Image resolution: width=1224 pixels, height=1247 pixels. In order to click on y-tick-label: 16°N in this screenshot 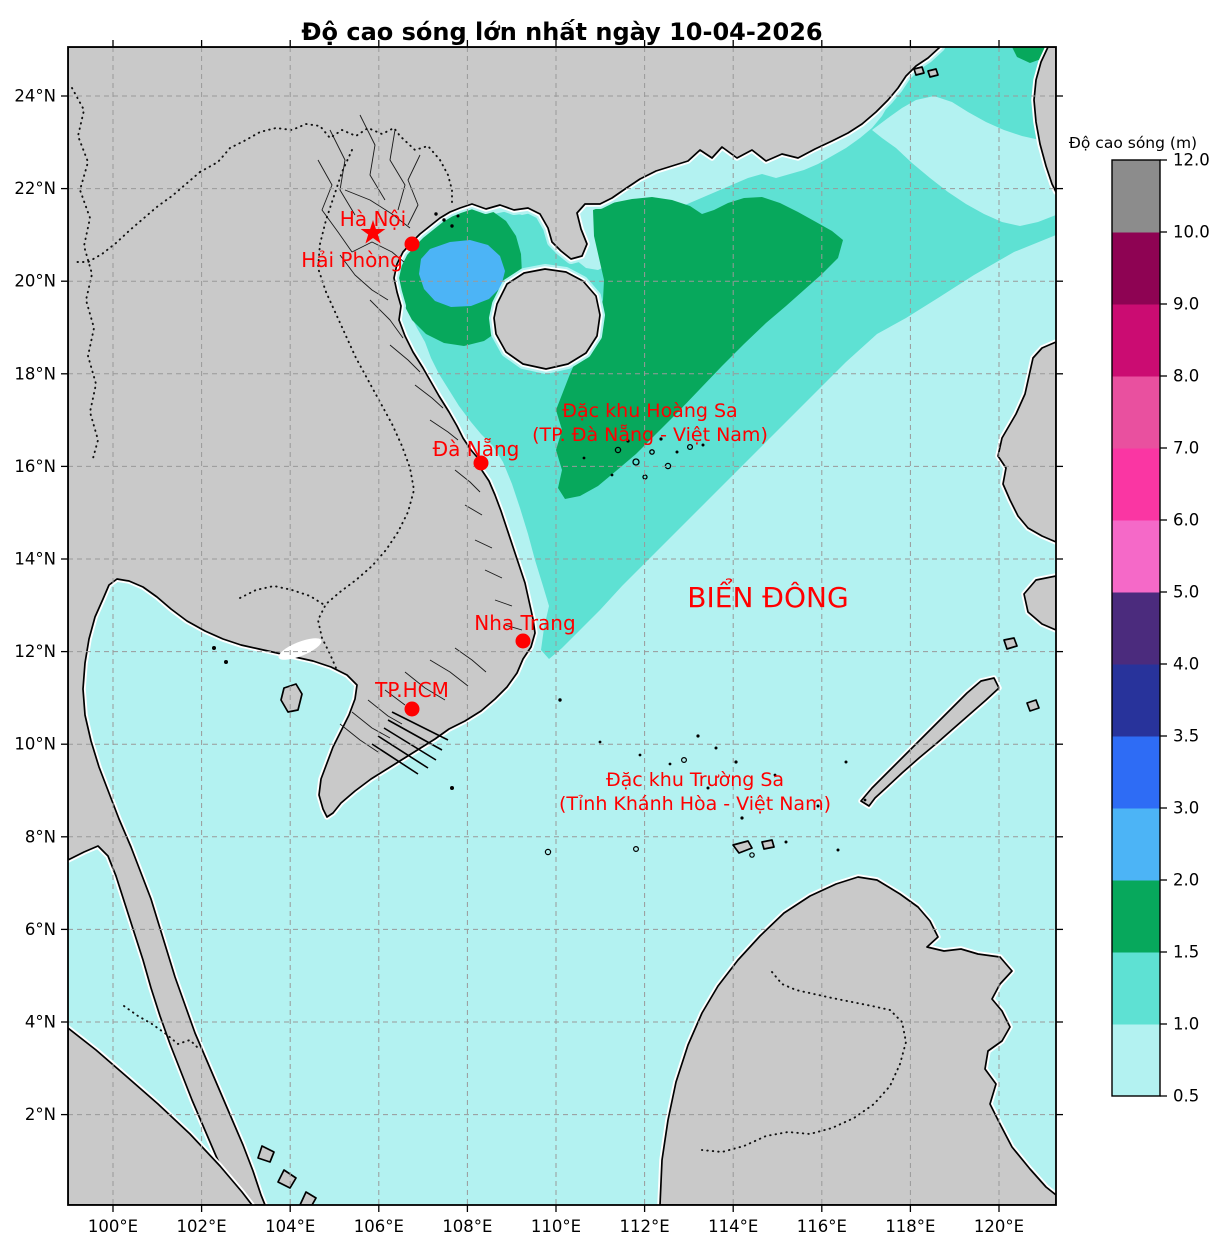, I will do `click(35, 466)`.